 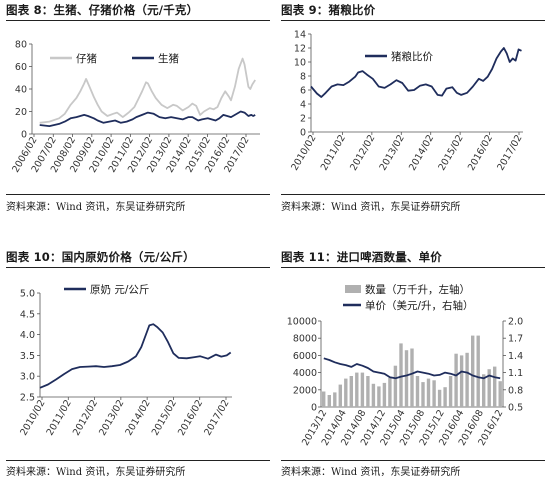 What do you see at coordinates (419, 305) in the screenshot?
I see `legend-label: 单价（美元/升，右轴）` at bounding box center [419, 305].